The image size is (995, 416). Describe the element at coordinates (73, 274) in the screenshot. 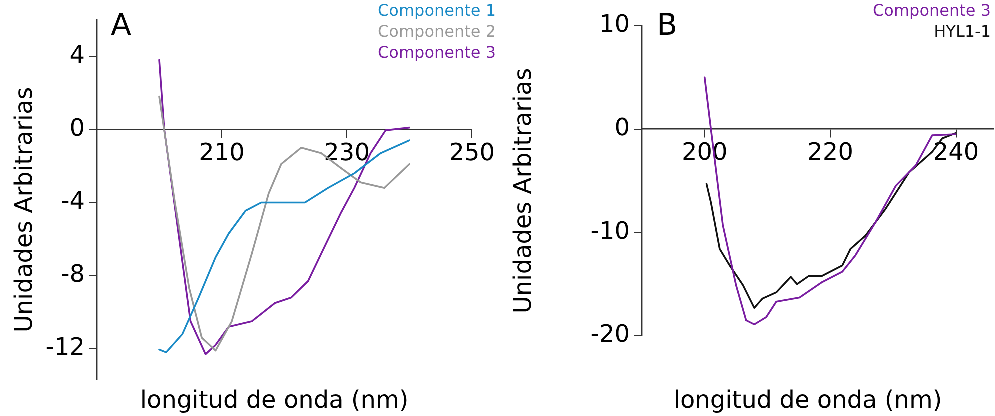

I see `y-tick-label: -8` at that location.